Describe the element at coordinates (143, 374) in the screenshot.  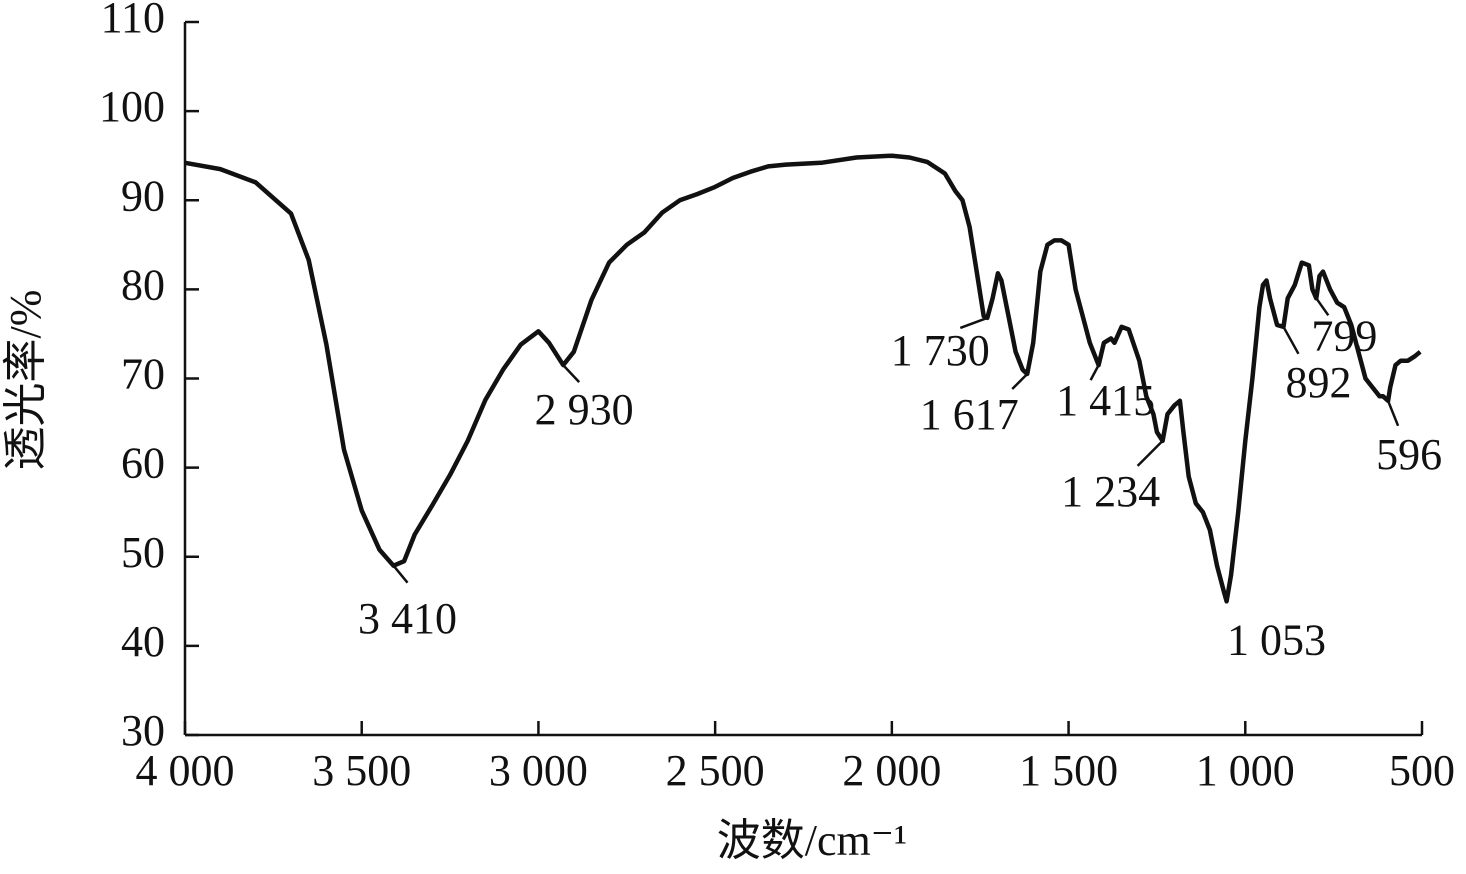
I see `y-tick-label: 70` at that location.